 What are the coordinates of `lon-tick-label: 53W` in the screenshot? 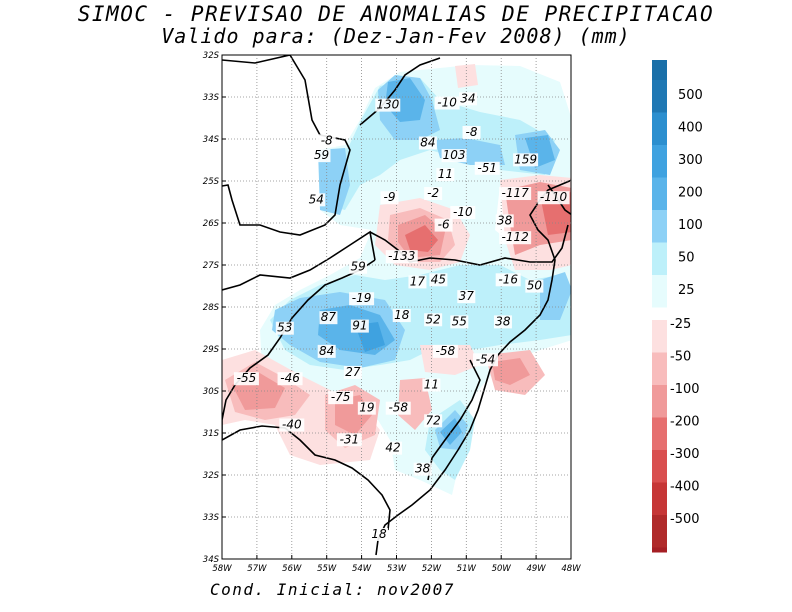 It's located at (397, 569).